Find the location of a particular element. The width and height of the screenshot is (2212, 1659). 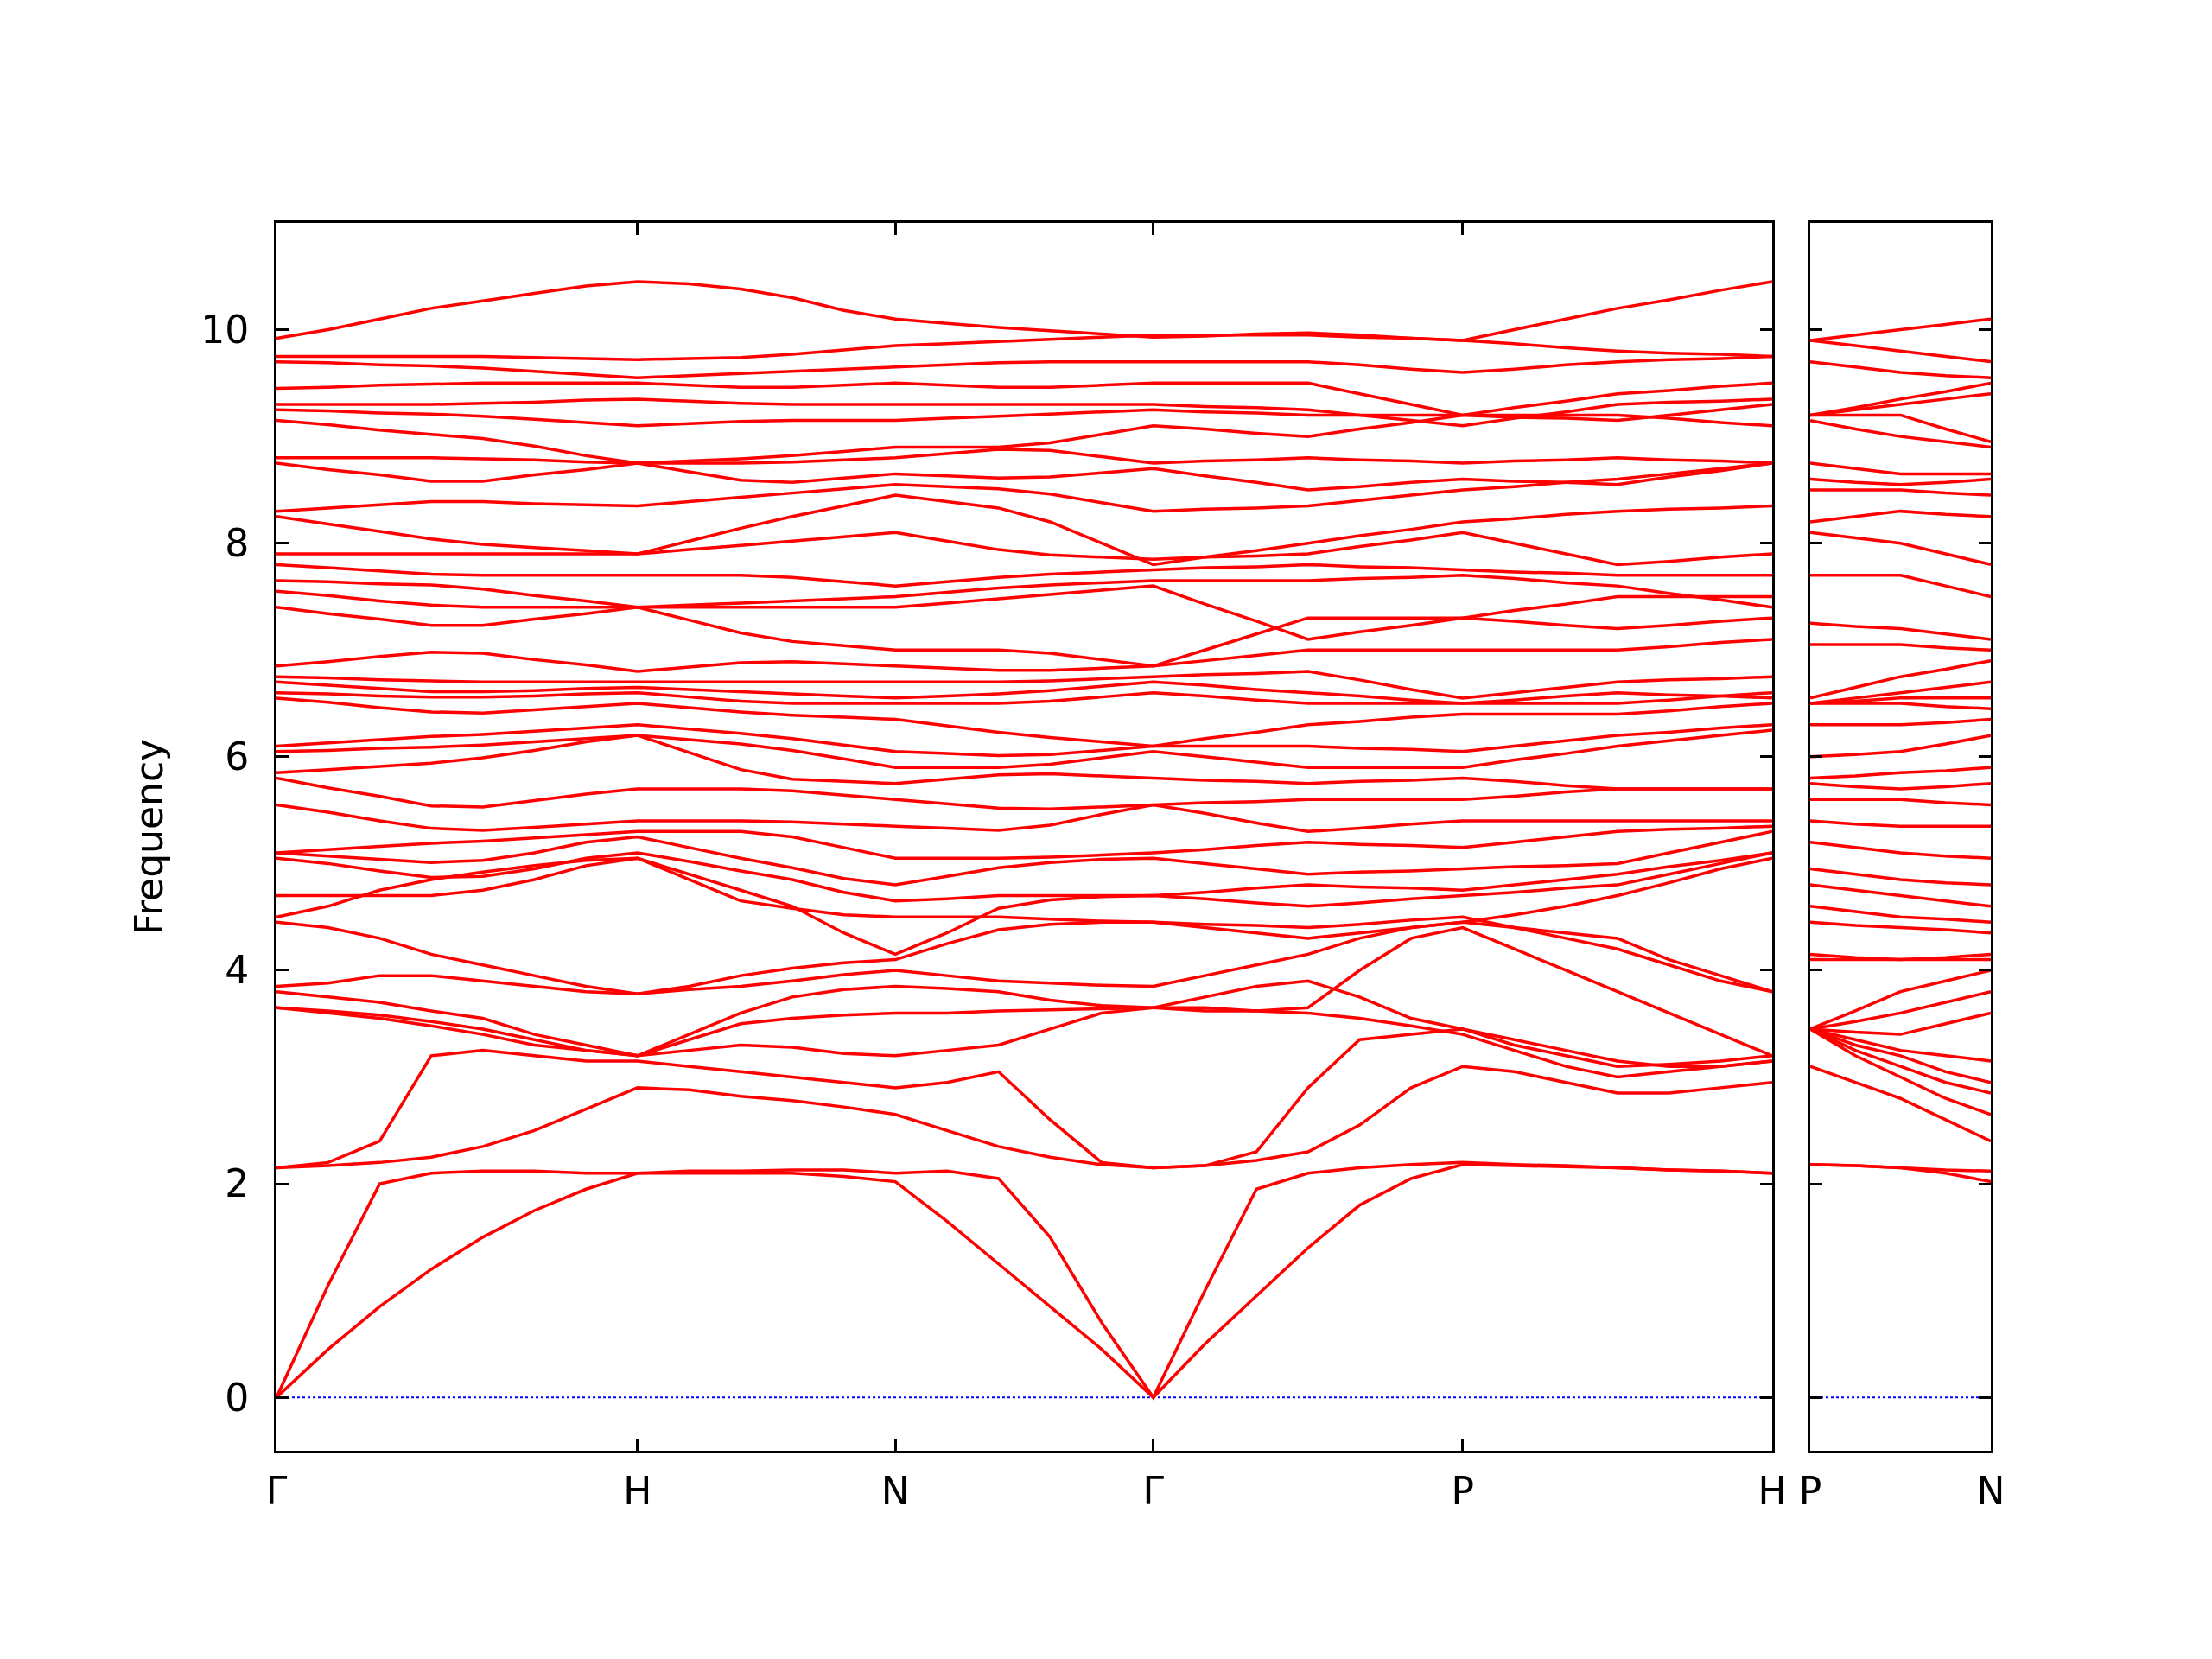

y-tick-label: 10 is located at coordinates (225, 329).